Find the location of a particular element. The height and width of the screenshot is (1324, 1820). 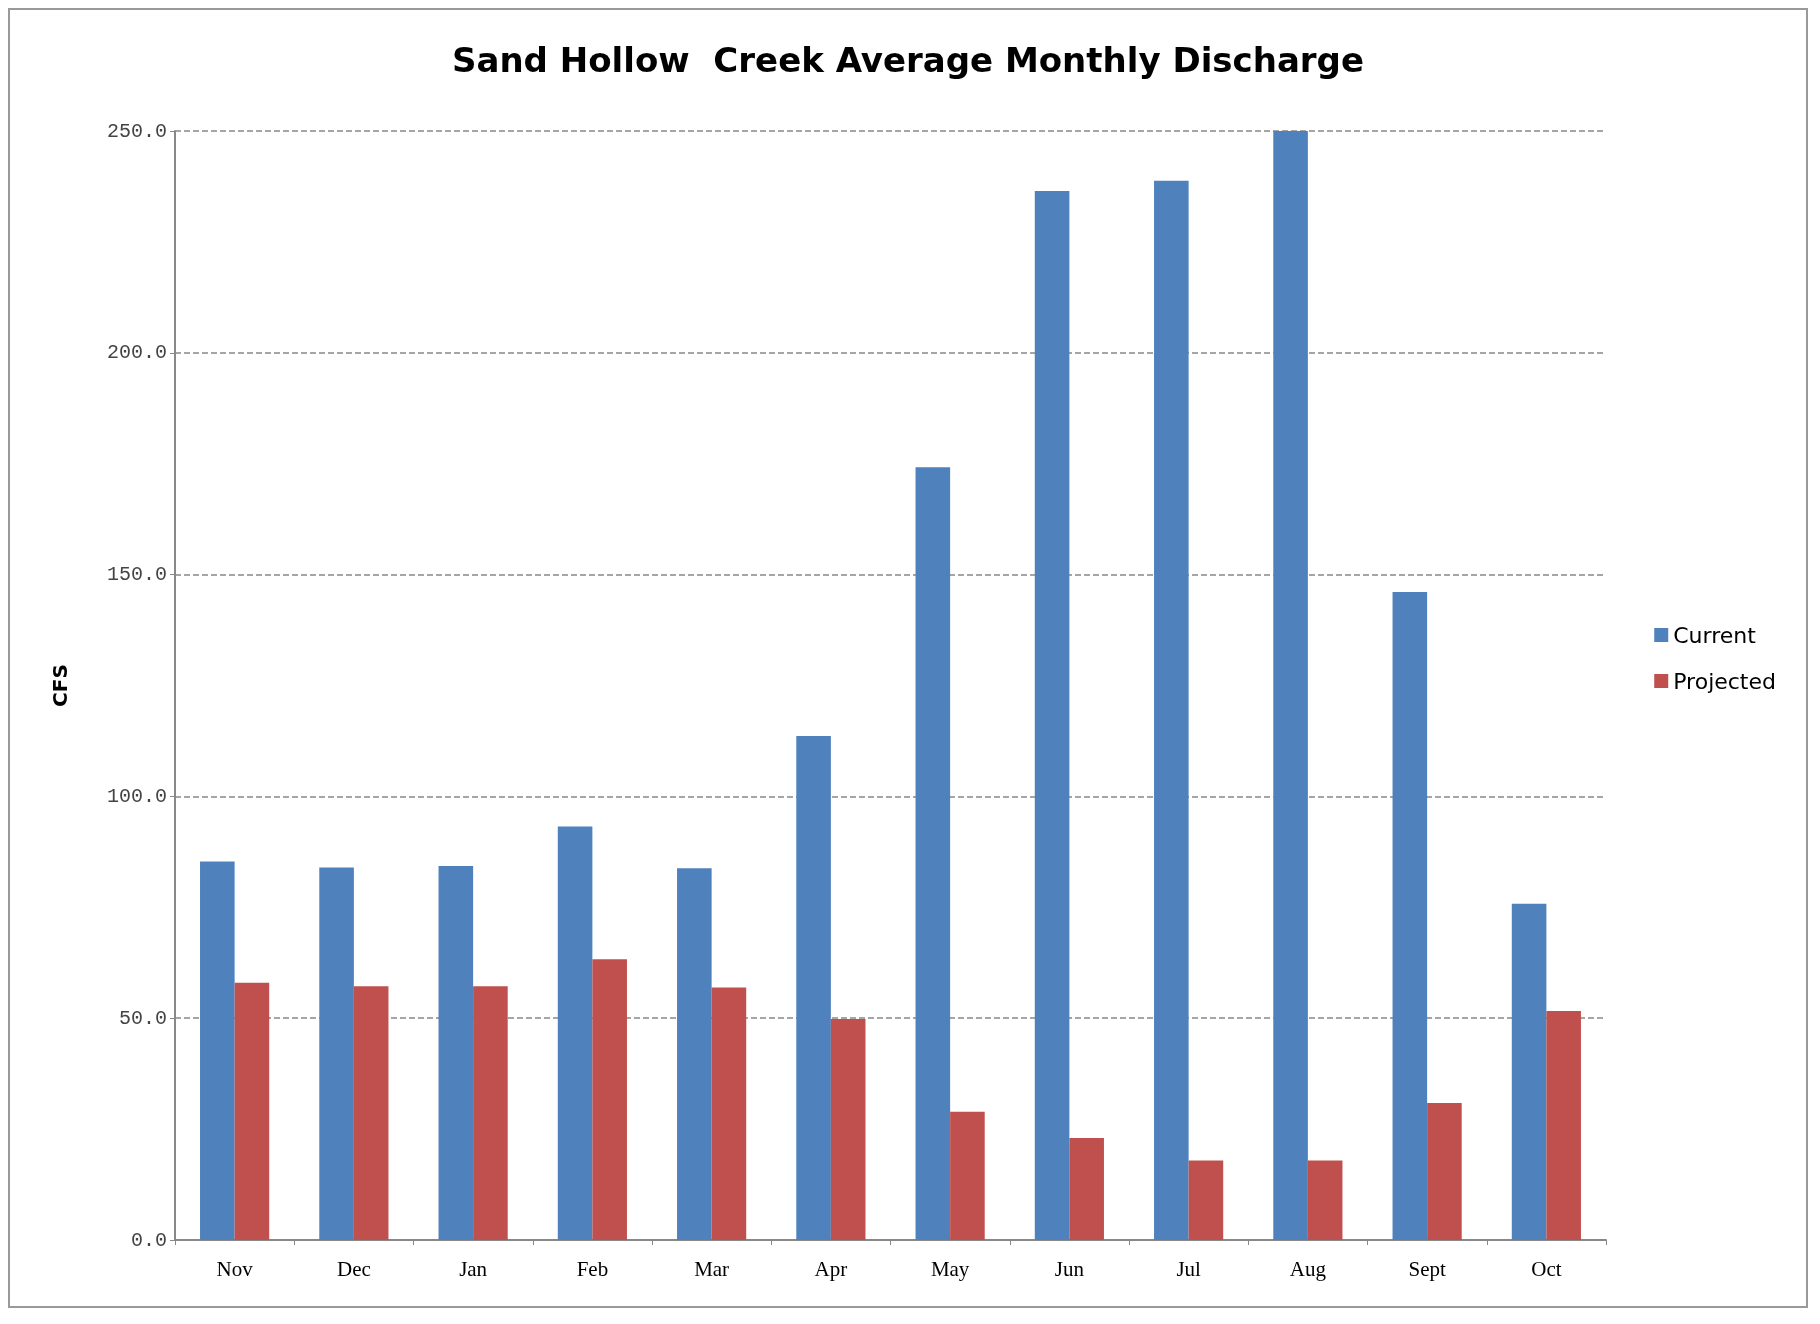

y-axis-title: CFS is located at coordinates (60, 685).